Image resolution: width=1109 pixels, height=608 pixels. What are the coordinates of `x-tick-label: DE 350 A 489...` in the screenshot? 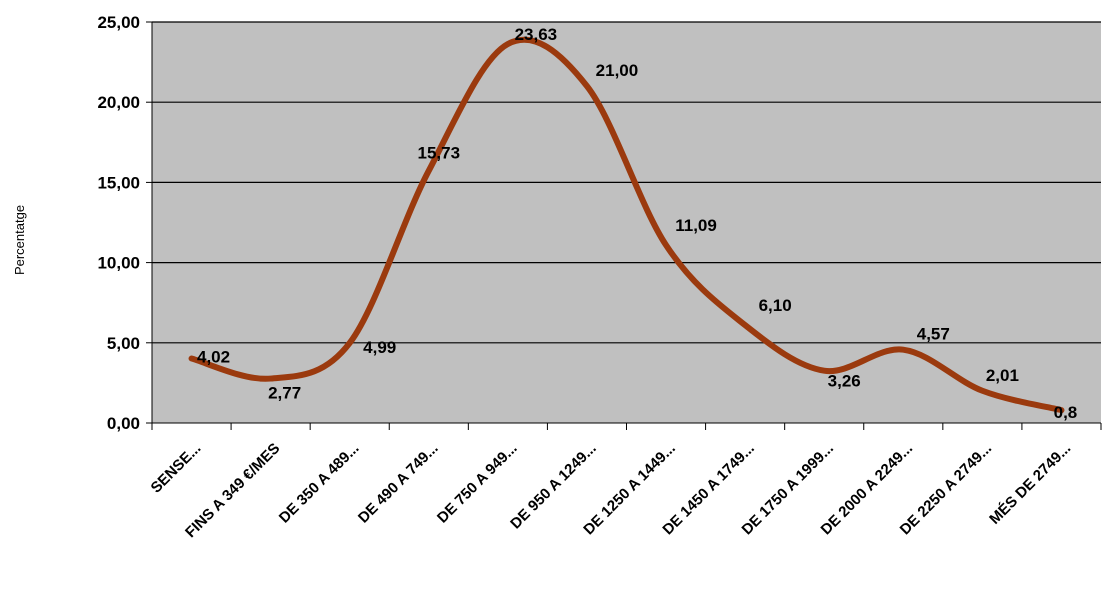 It's located at (319, 483).